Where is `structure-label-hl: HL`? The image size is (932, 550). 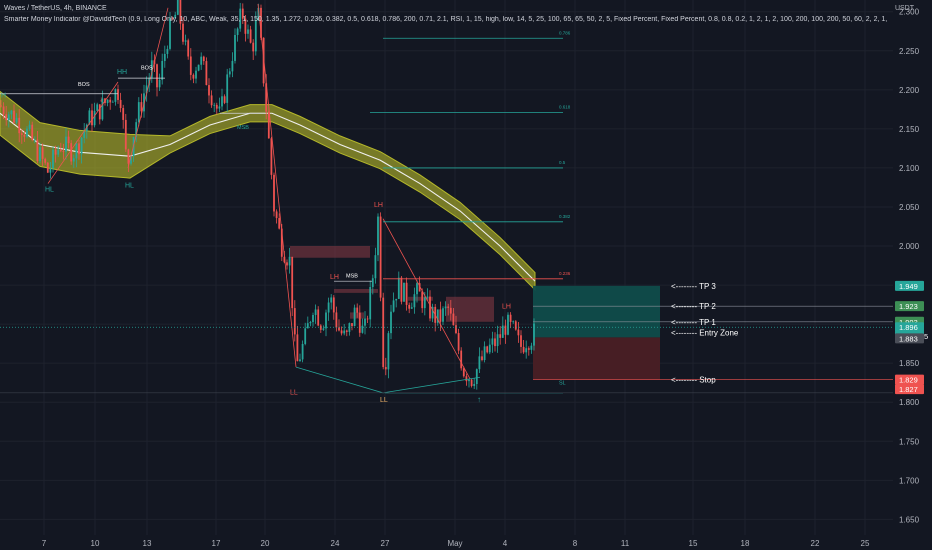
structure-label-hl: HL is located at coordinates (129, 185).